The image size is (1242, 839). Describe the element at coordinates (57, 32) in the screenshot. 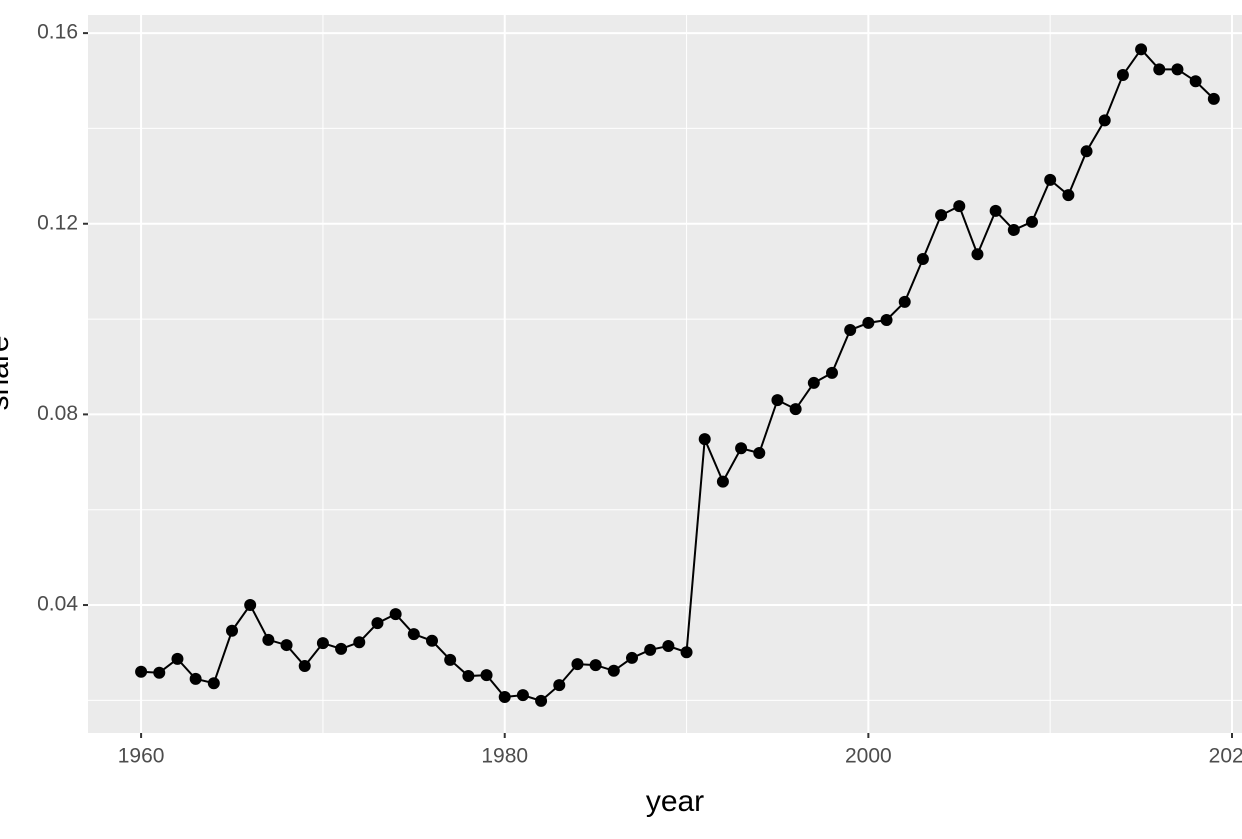

I see `y-tick-label: 0.16` at that location.